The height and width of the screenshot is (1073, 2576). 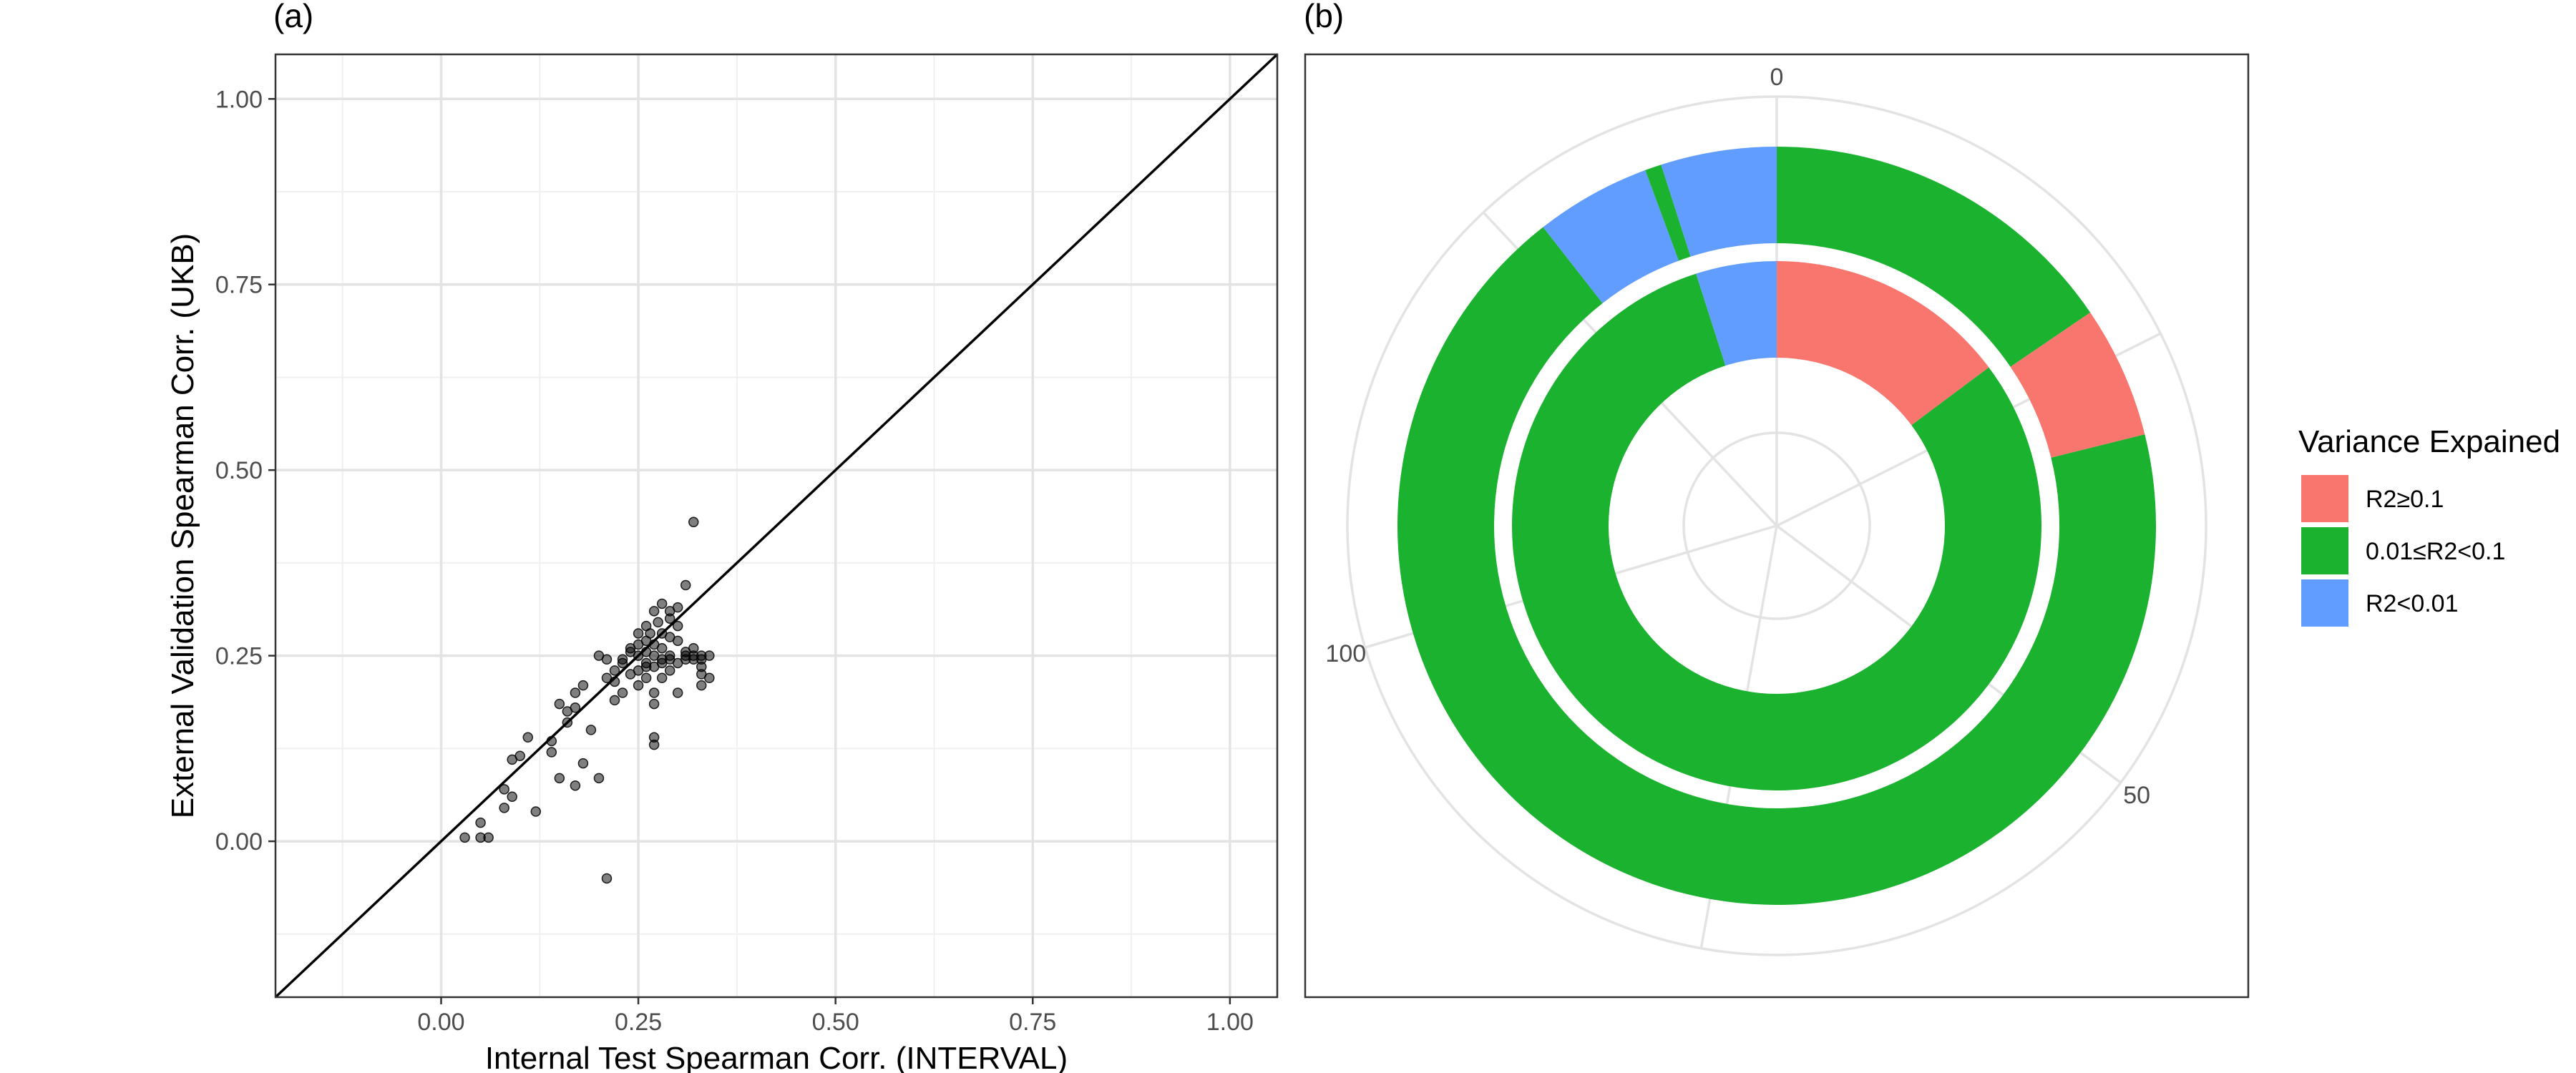 What do you see at coordinates (1032, 1022) in the screenshot?
I see `x-tick-label: 0.75` at bounding box center [1032, 1022].